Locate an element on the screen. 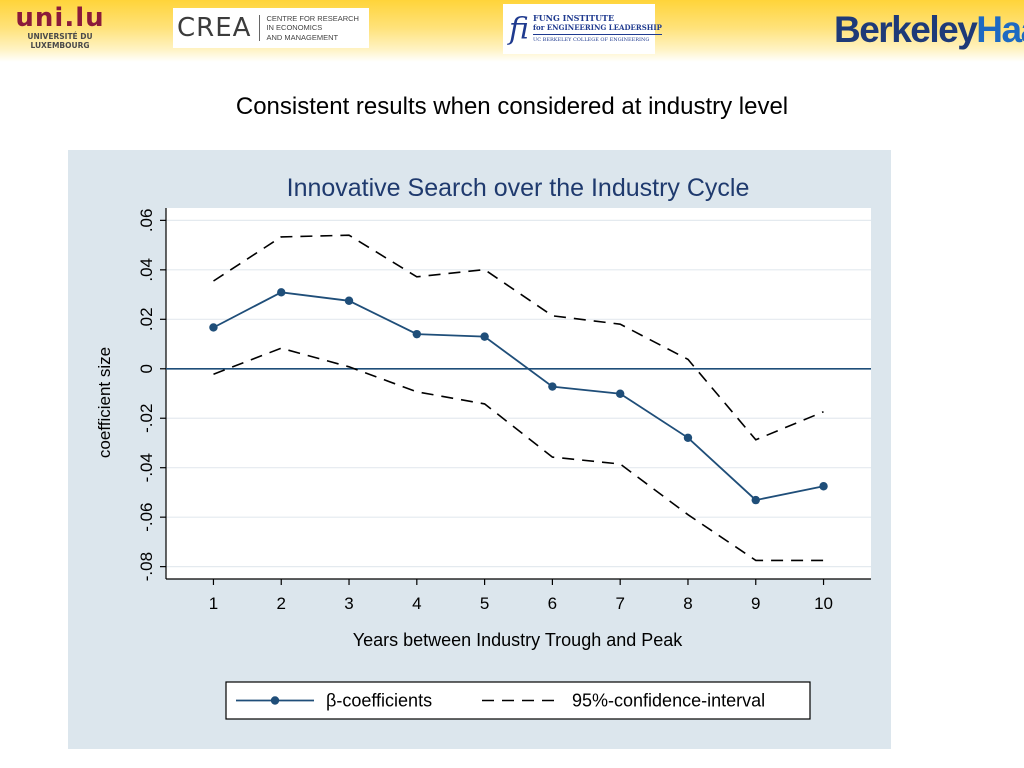  y-tick-label-0: -.08 is located at coordinates (146, 566).